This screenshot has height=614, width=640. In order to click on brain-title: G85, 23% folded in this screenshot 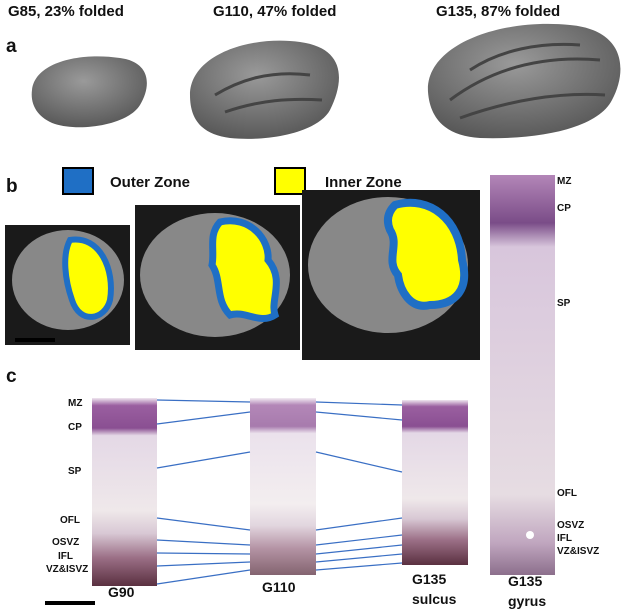, I will do `click(66, 11)`.